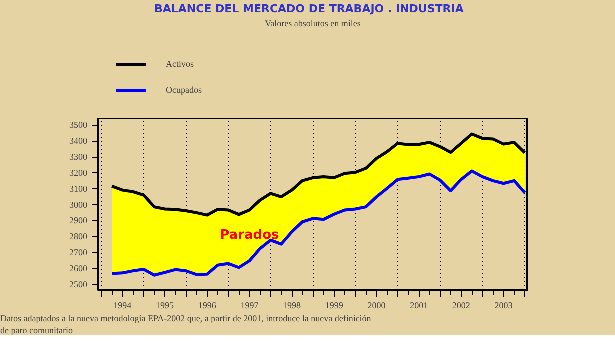 The height and width of the screenshot is (345, 615). I want to click on x-tick-label: 1997, so click(250, 305).